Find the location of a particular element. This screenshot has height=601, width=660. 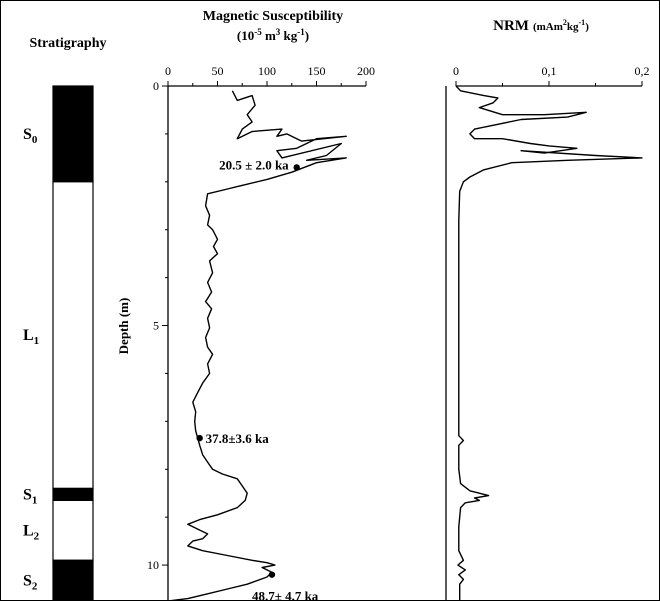

strat-label-s2: S2 is located at coordinates (30, 583).